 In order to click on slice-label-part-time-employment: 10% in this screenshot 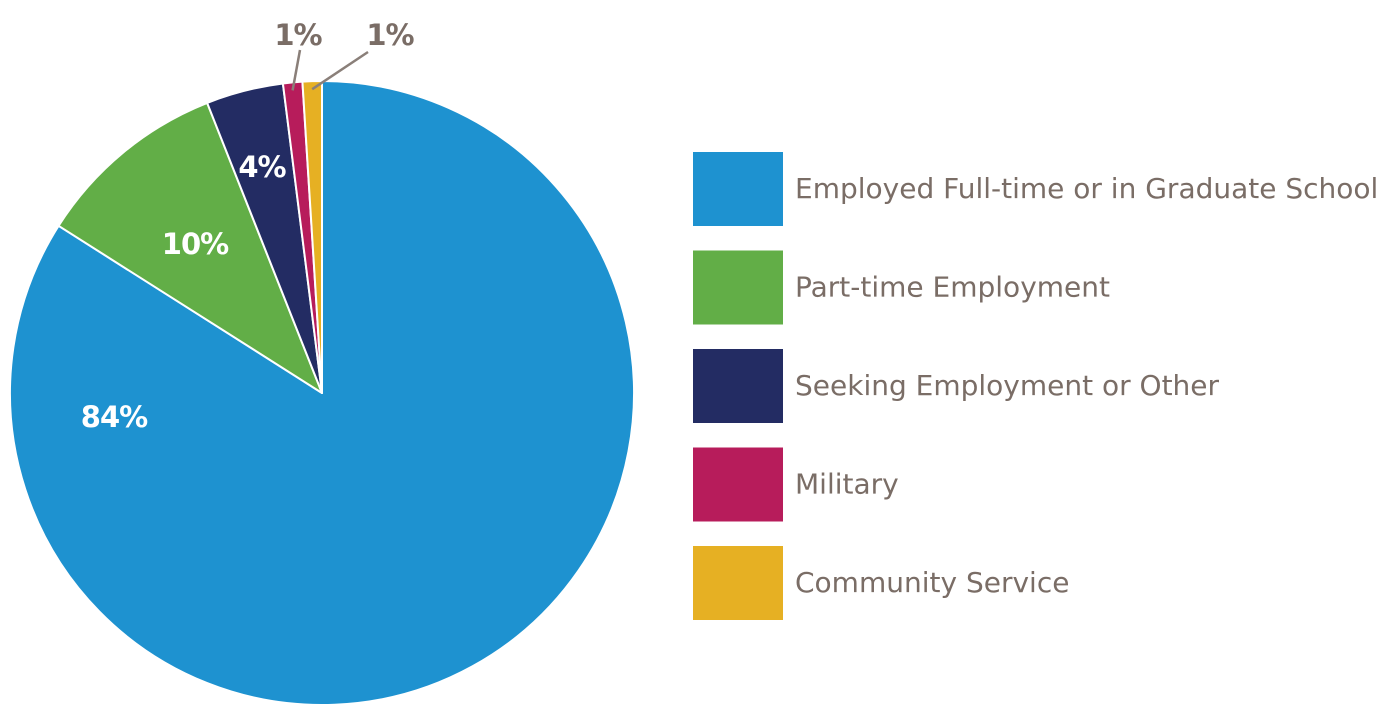, I will do `click(195, 244)`.